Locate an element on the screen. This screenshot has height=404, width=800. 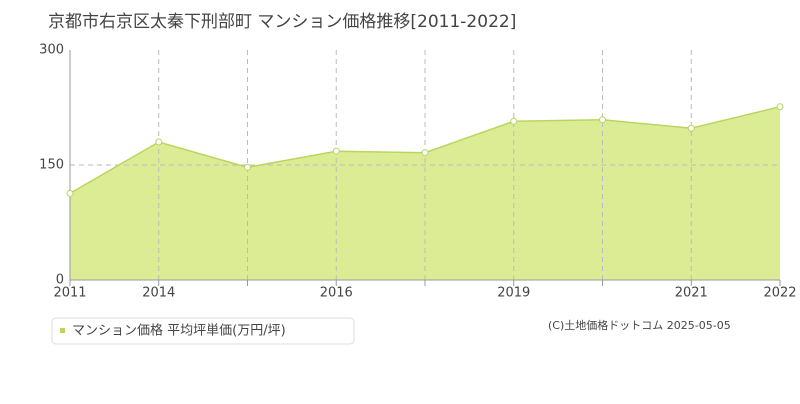
copyright: (C)土地価格ドットコム 2025-05-05 is located at coordinates (639, 325).